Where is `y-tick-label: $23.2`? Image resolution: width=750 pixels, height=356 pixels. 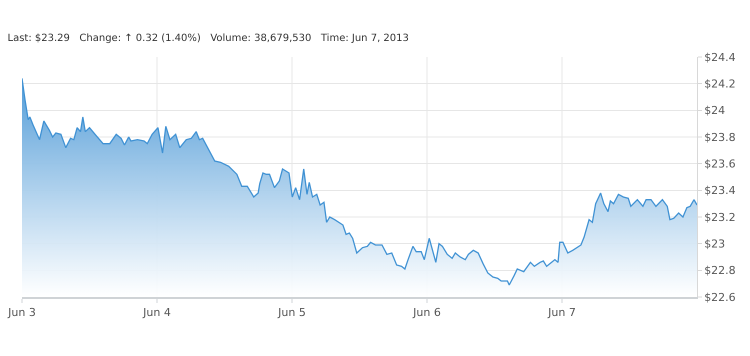
y-tick-label: $23.2 is located at coordinates (720, 217).